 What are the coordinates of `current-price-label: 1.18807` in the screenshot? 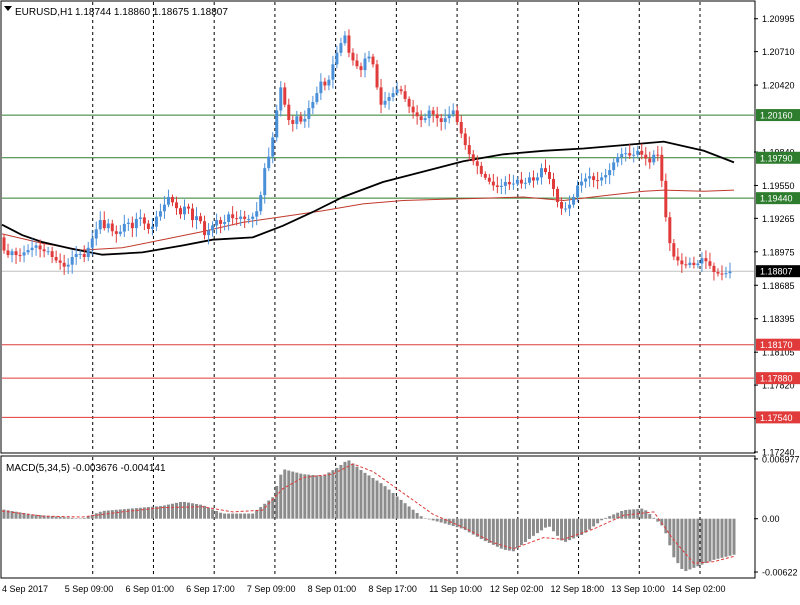 It's located at (776, 272).